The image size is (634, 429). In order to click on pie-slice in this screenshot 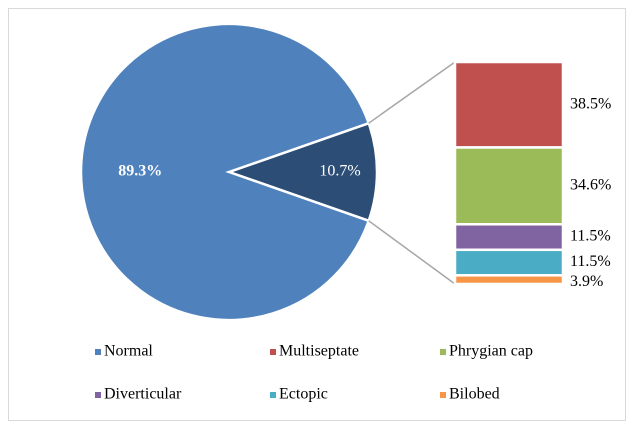, I will do `click(302, 172)`.